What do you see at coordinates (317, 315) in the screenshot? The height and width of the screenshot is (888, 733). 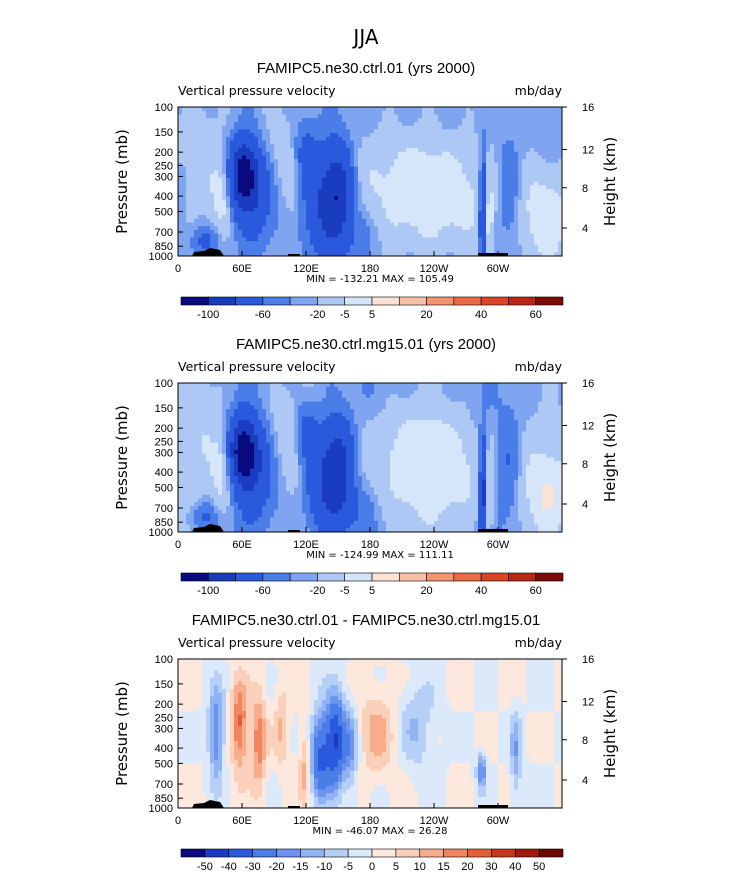 I see `colorbar-label: -20` at bounding box center [317, 315].